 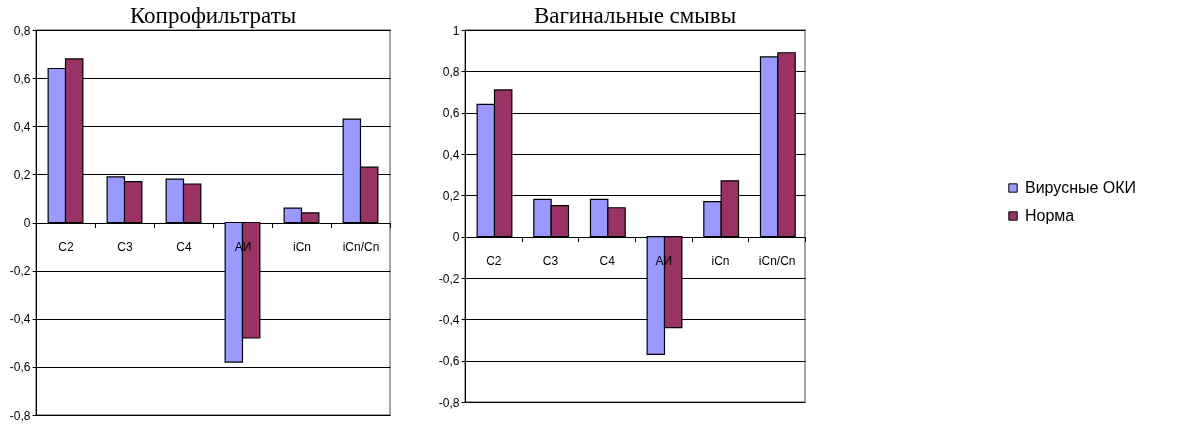 I want to click on legend-label: Норма, so click(x=1050, y=215).